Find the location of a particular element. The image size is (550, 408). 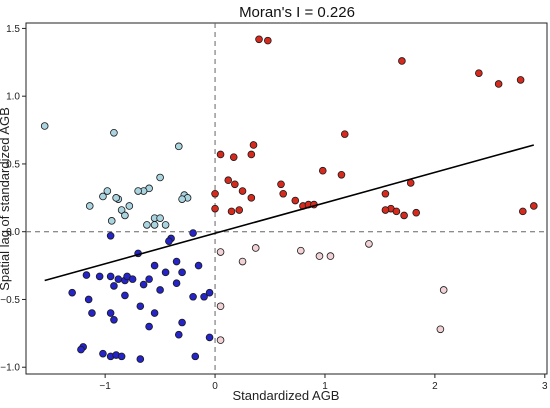

x-tick-label: 1 is located at coordinates (325, 386).